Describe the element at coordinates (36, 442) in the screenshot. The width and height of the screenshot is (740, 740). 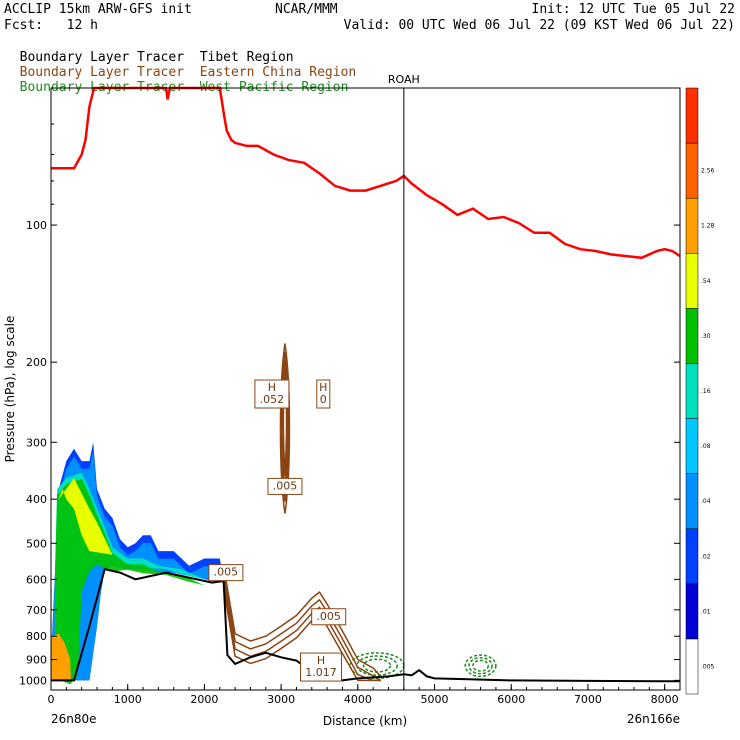
I see `y-tick-label: 300` at that location.